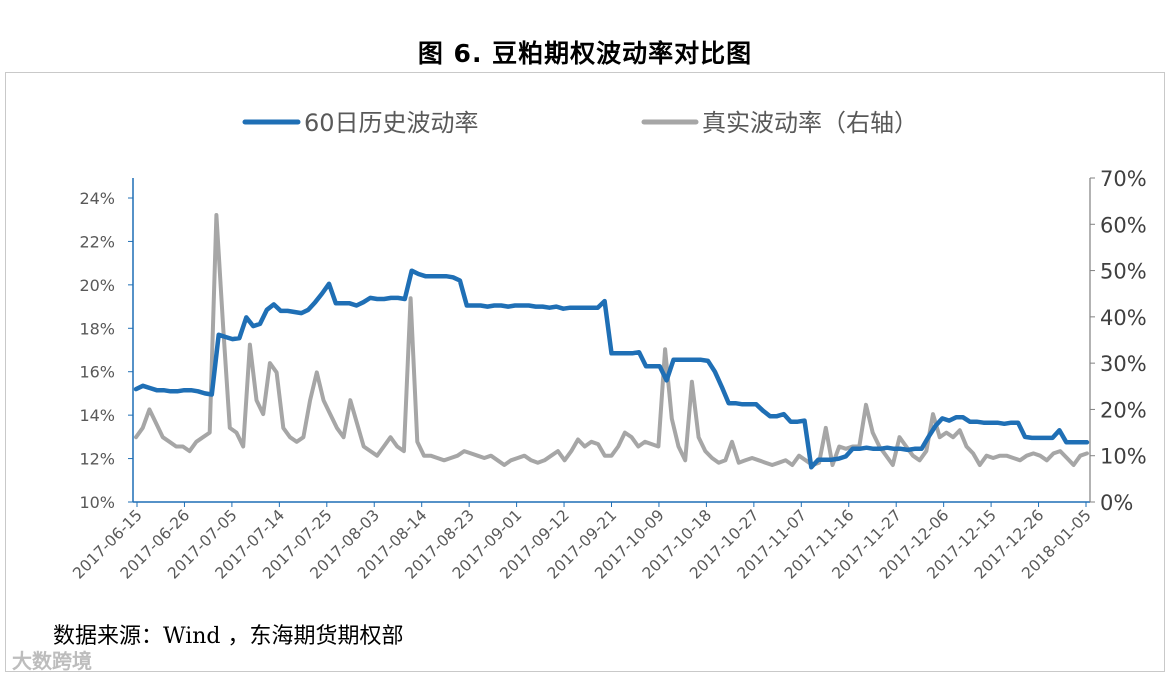 This screenshot has height=678, width=1170. I want to click on y-right-tick-label: 40%, so click(1123, 318).